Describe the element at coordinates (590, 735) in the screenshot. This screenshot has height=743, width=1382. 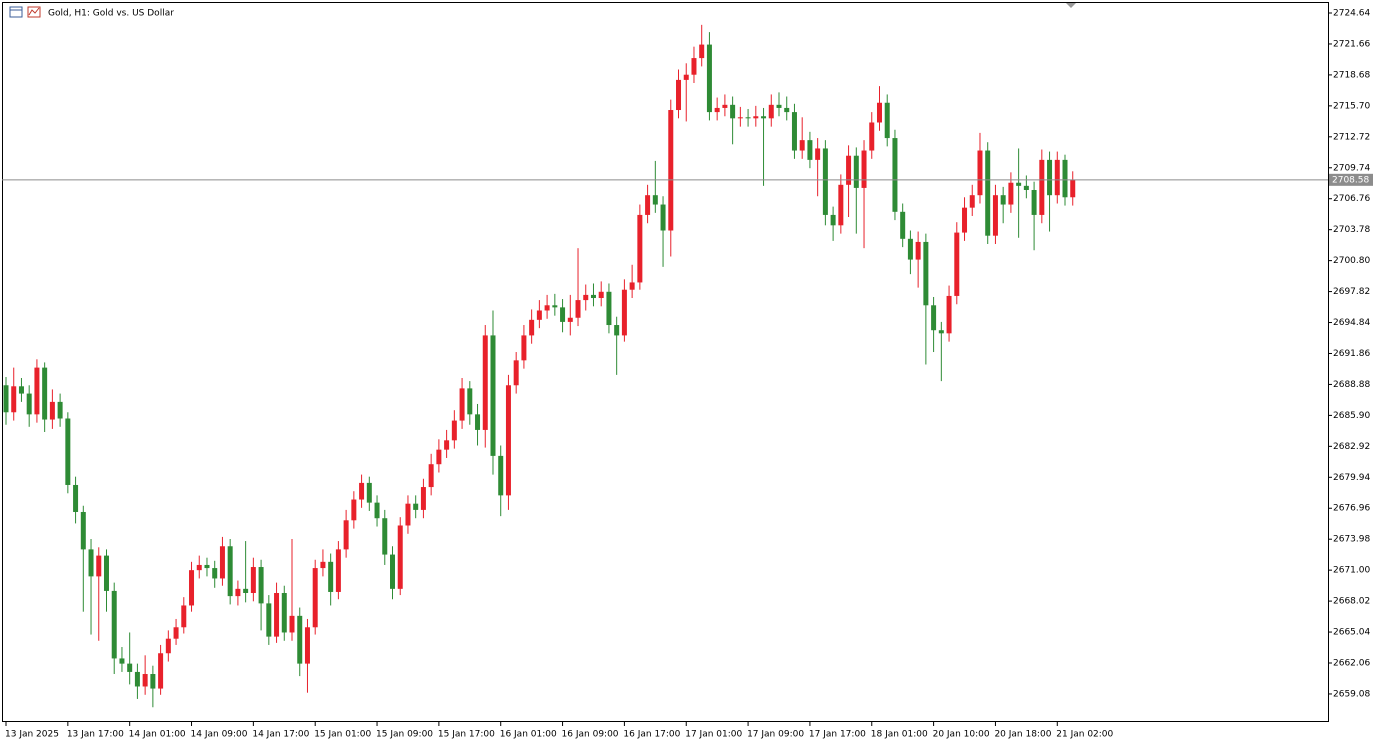
I see `x-tick-label: 16 Jan 09:00` at that location.